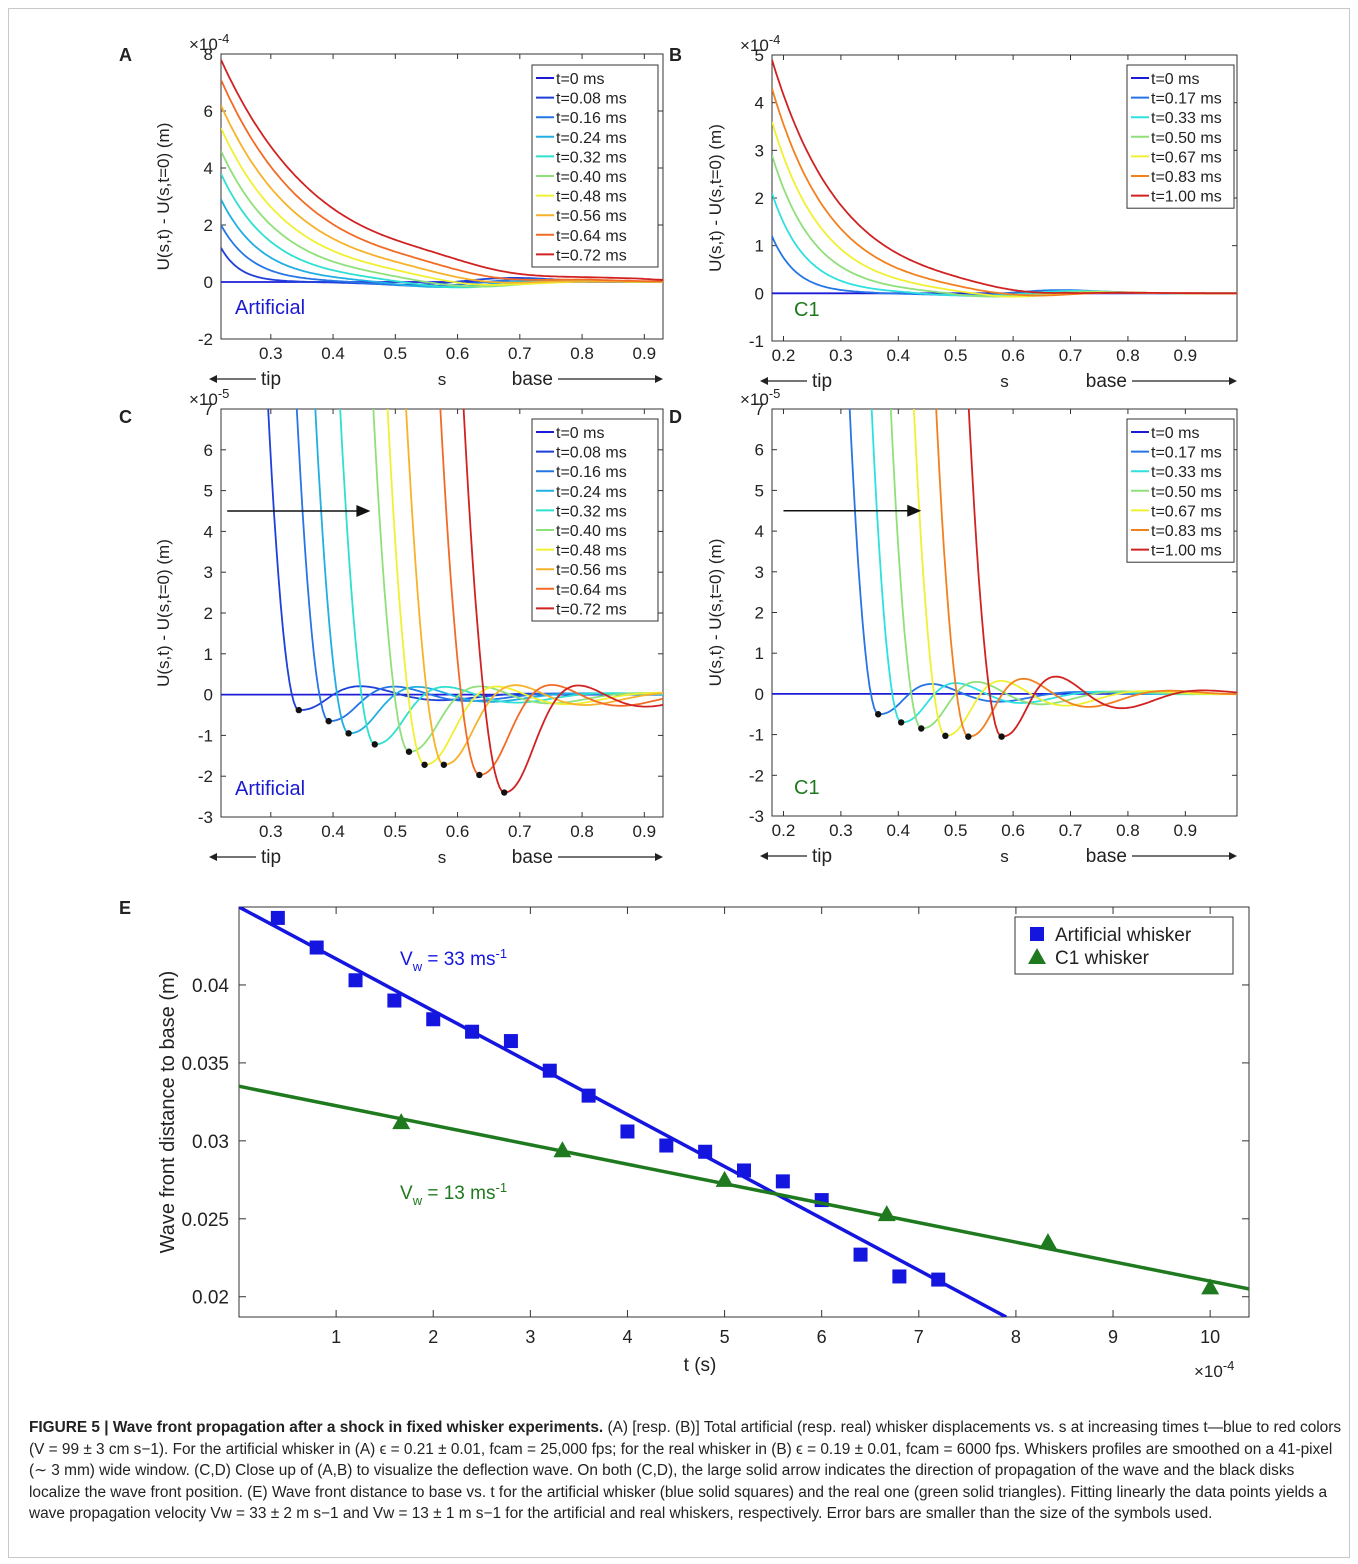 The height and width of the screenshot is (1564, 1358). Describe the element at coordinates (1186, 177) in the screenshot. I see `legend-label: t=0.83 ms` at that location.